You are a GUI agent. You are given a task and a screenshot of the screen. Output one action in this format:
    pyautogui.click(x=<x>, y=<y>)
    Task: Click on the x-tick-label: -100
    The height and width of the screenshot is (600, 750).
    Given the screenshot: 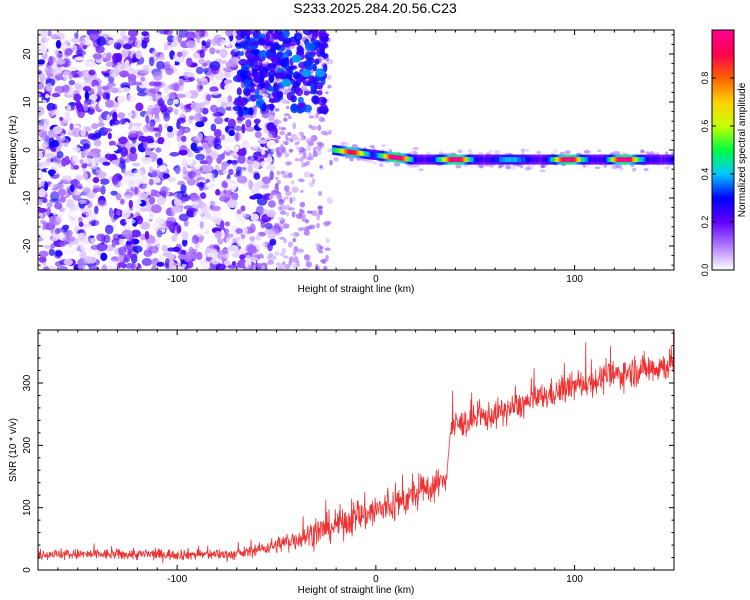 What is the action you would take?
    pyautogui.click(x=177, y=579)
    